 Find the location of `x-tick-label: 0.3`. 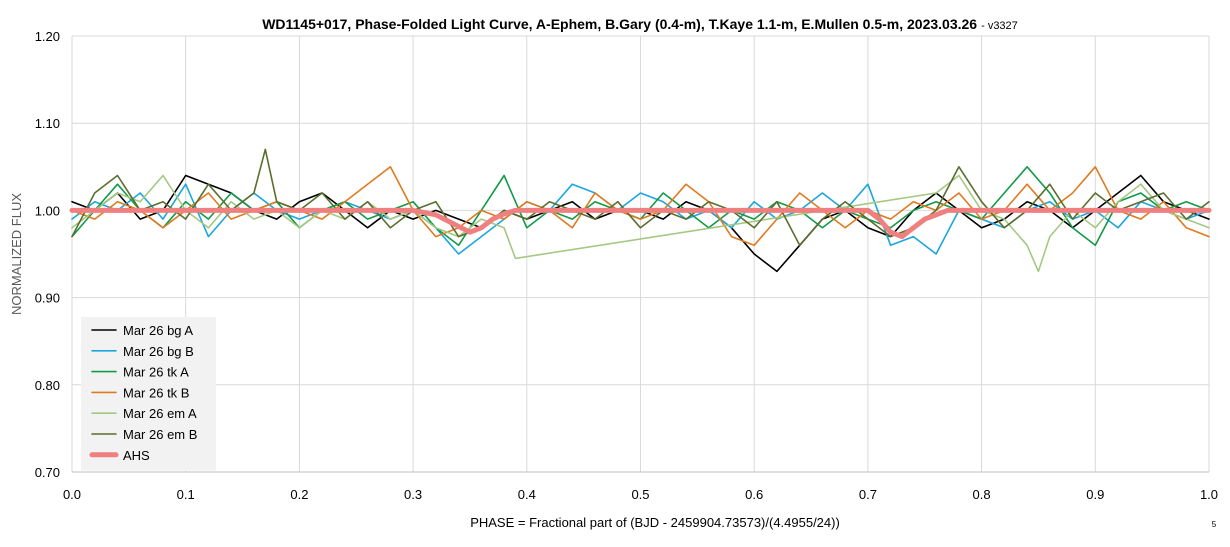

x-tick-label: 0.3 is located at coordinates (413, 494).